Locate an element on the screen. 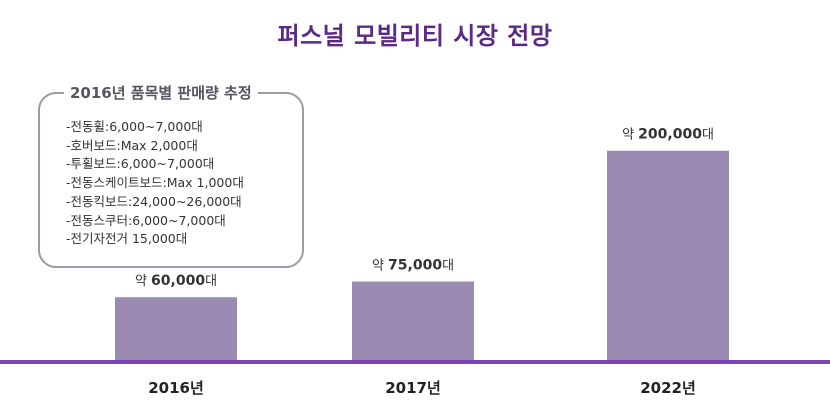 The image size is (830, 407). data-label: 약 200,000대 is located at coordinates (668, 135).